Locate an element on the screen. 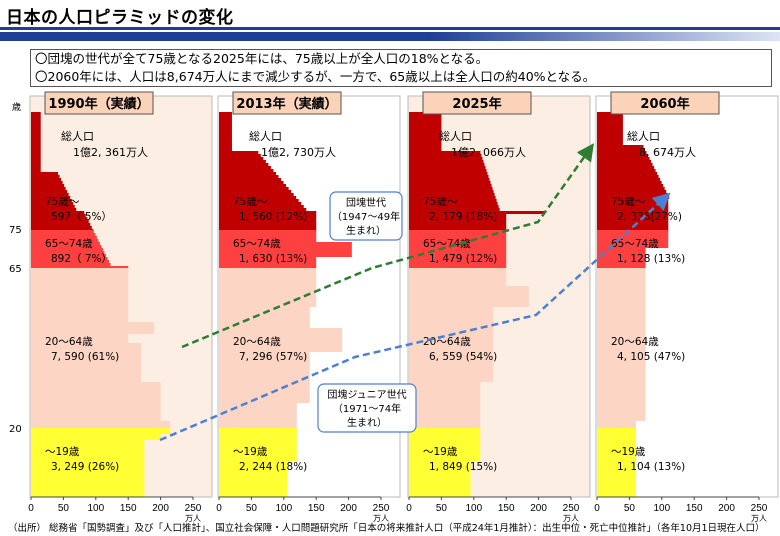 This screenshot has width=780, height=536. age-group-value: 2, 244 (18%) is located at coordinates (273, 467).